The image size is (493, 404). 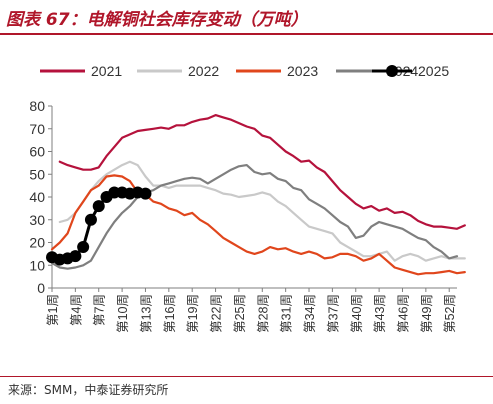 I want to click on x-tick-label: 第4周, so click(x=76, y=310).